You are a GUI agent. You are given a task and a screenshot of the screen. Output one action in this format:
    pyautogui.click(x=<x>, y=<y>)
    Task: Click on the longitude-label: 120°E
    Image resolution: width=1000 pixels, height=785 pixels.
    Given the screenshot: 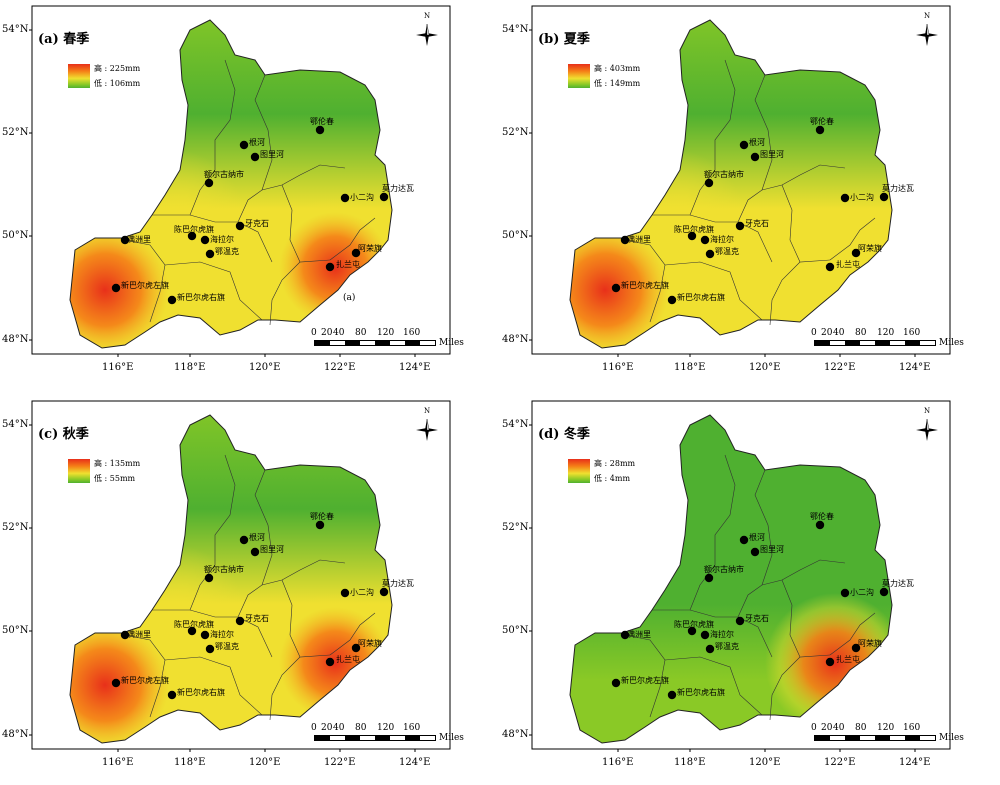 What is the action you would take?
    pyautogui.click(x=265, y=762)
    